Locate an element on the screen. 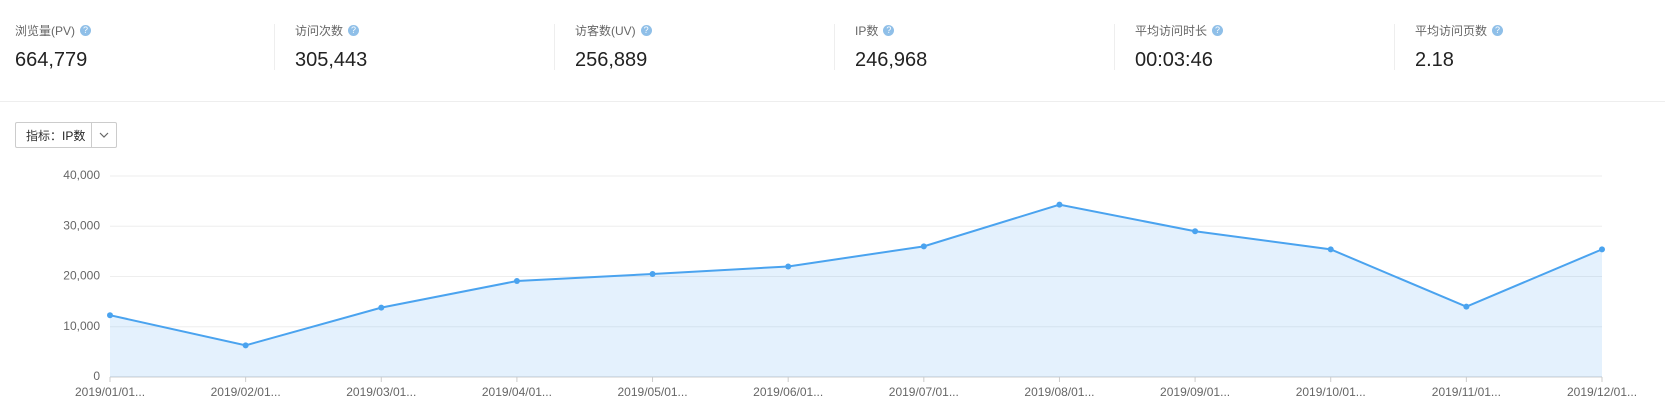  stat-label-row: 平均访问页数? is located at coordinates (1540, 30).